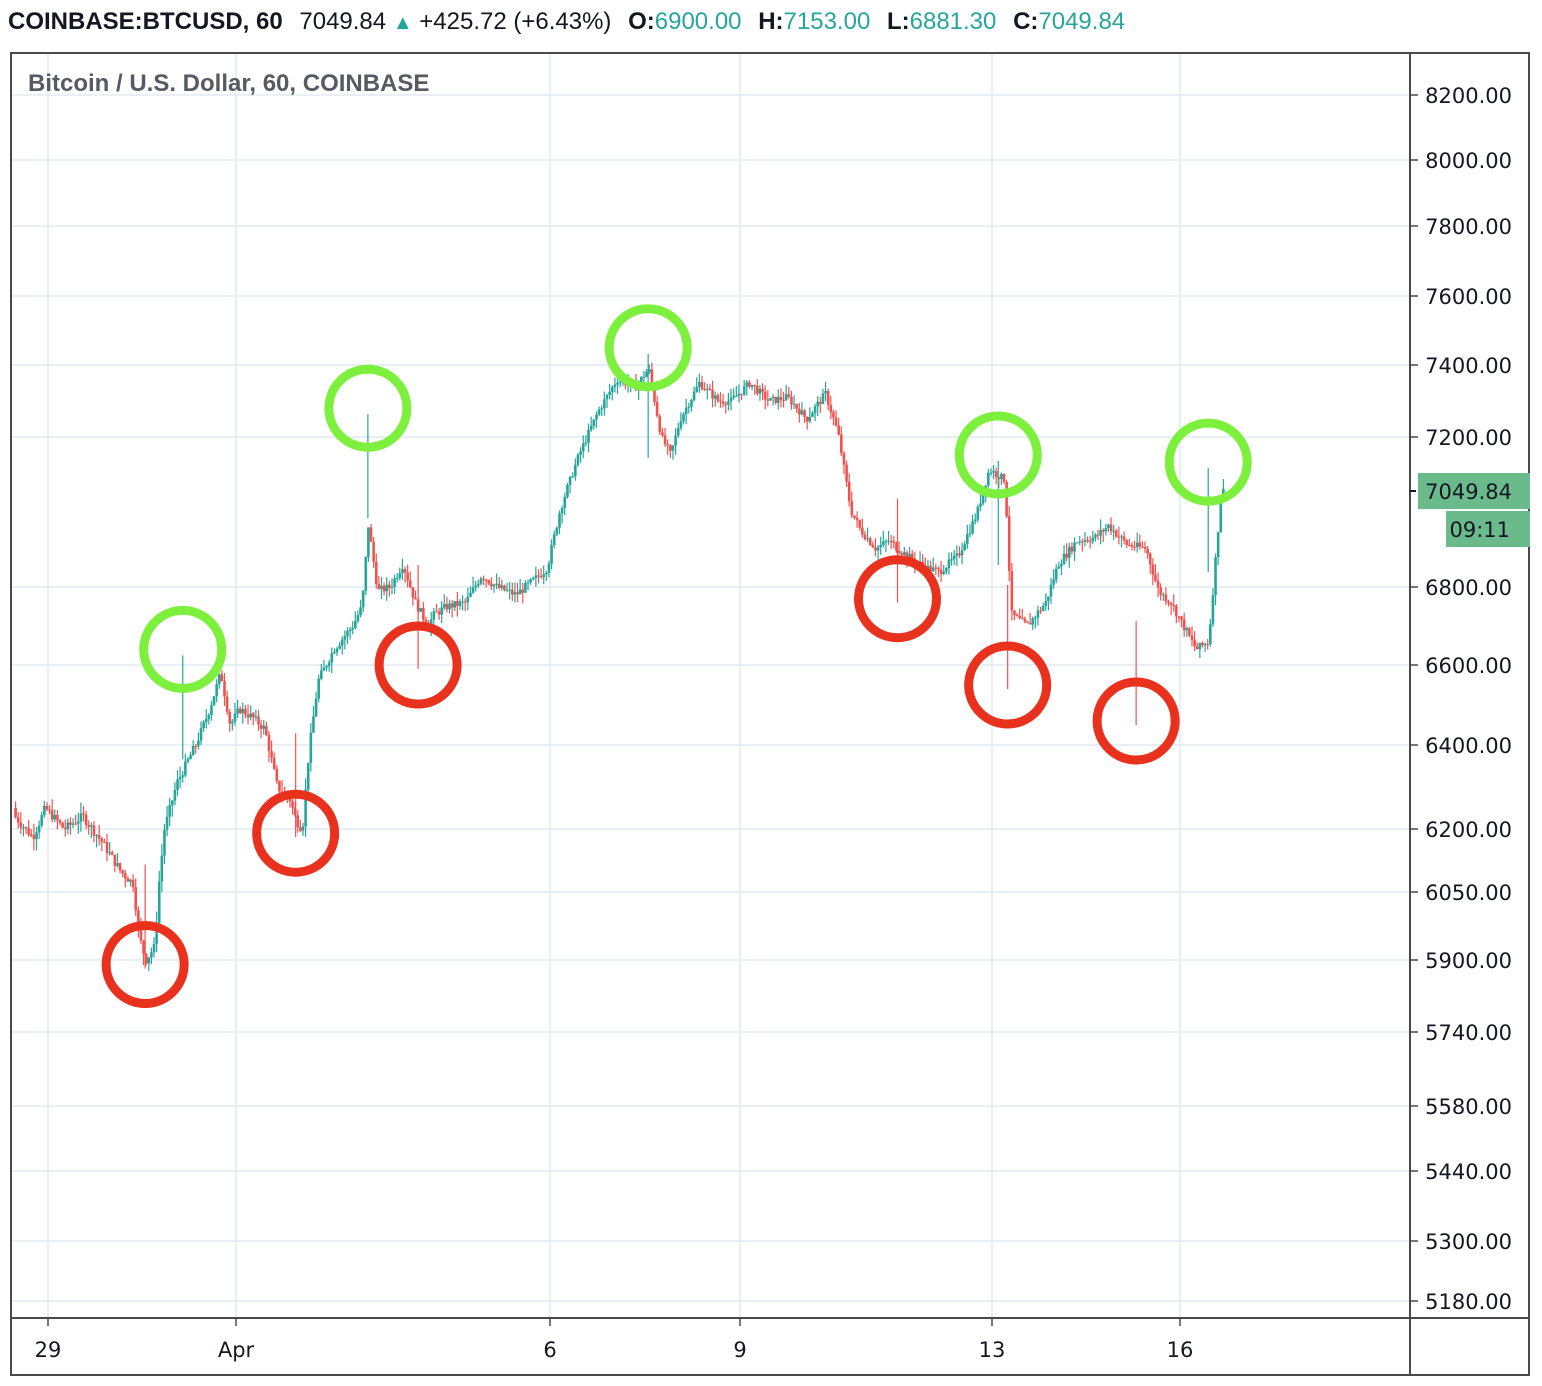 The image size is (1542, 1386). Describe the element at coordinates (1468, 1302) in the screenshot. I see `y-tick-label: 5180.00` at that location.